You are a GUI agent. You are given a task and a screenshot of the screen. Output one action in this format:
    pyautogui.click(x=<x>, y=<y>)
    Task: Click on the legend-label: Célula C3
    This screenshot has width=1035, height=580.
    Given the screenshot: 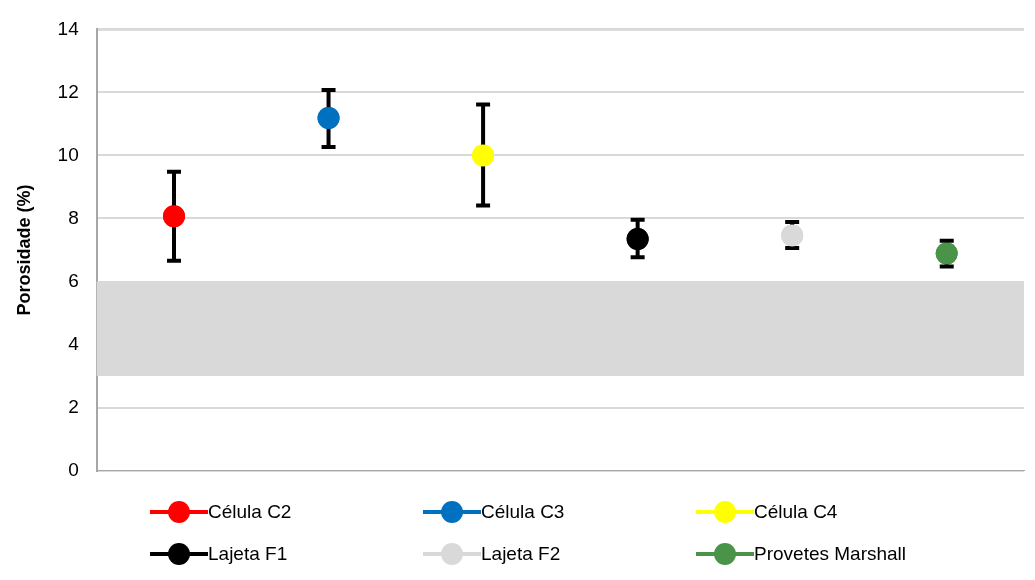 What is the action you would take?
    pyautogui.click(x=523, y=512)
    